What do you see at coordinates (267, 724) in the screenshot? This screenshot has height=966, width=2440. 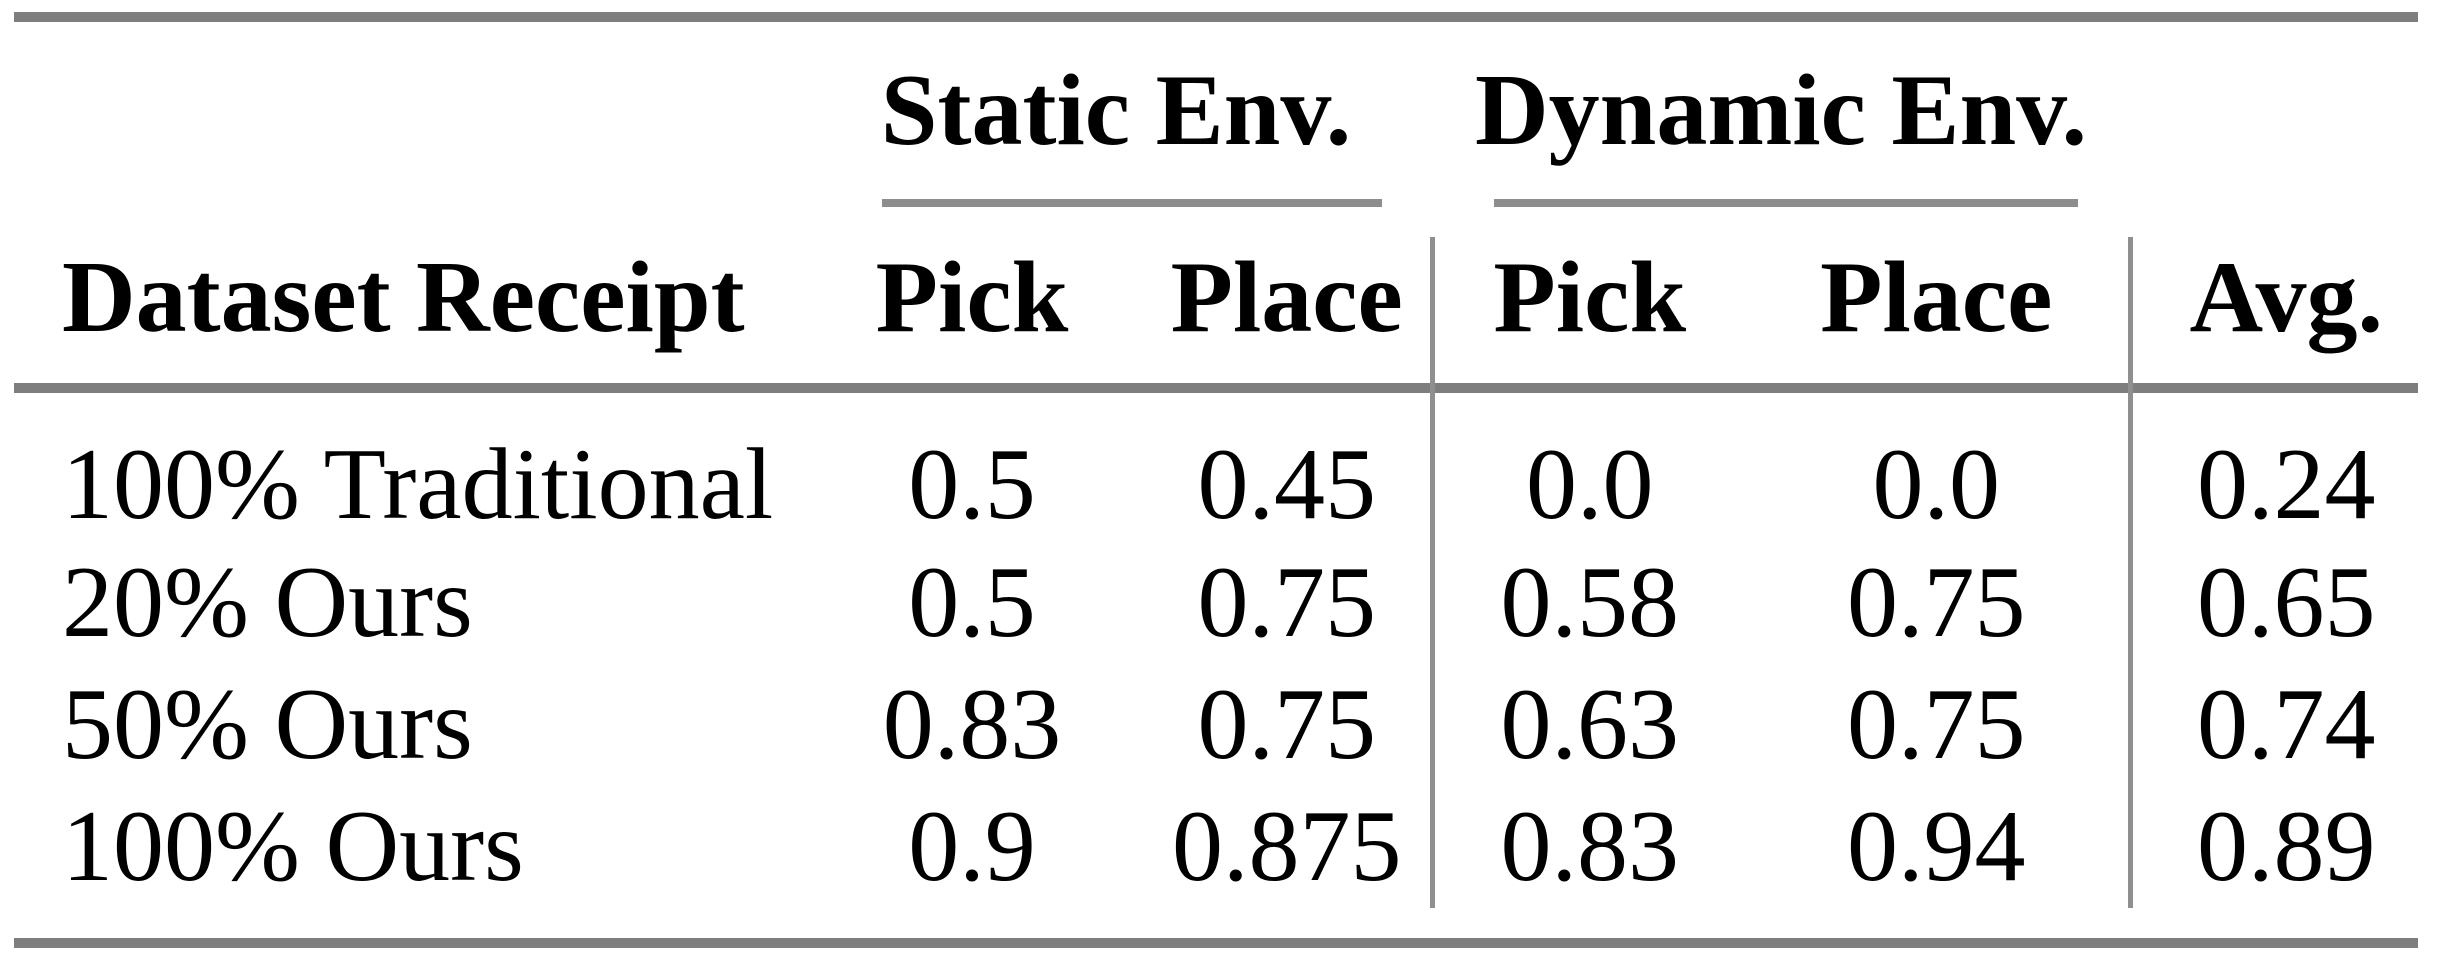 I see `row-label: 50% Ours` at bounding box center [267, 724].